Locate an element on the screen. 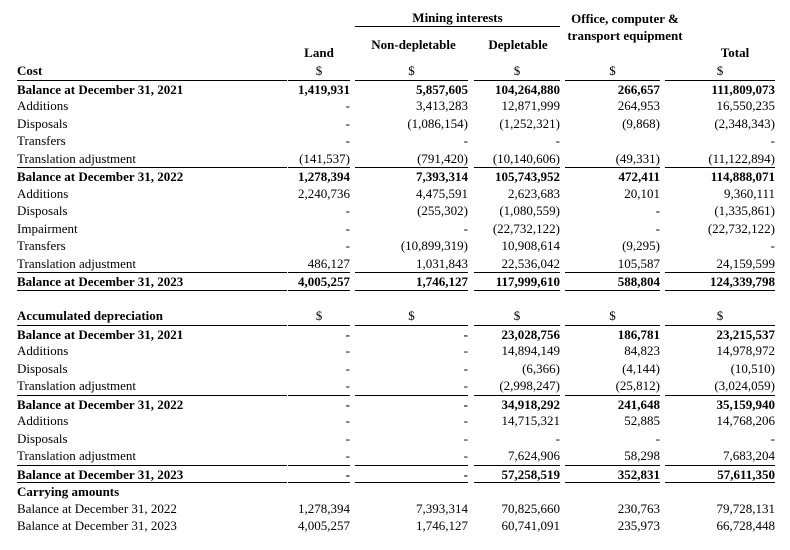 The image size is (790, 550). cell: 1,278,394 is located at coordinates (319, 176).